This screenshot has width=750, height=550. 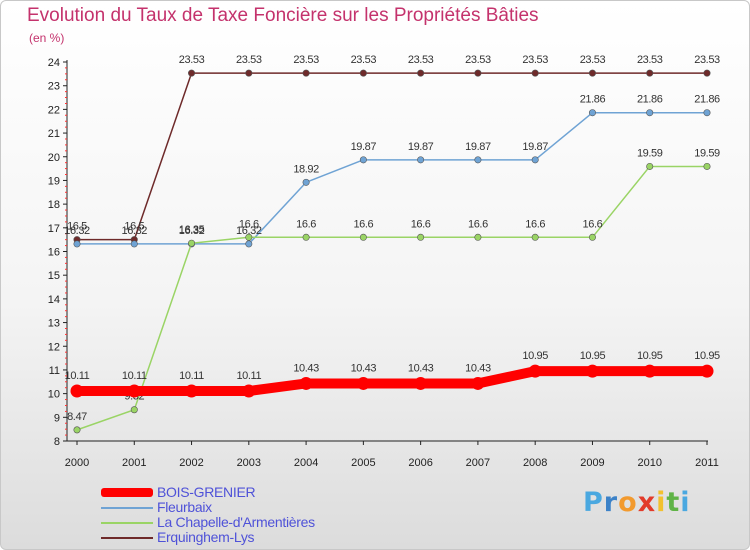 What do you see at coordinates (707, 153) in the screenshot?
I see `data-label: 19.59` at bounding box center [707, 153].